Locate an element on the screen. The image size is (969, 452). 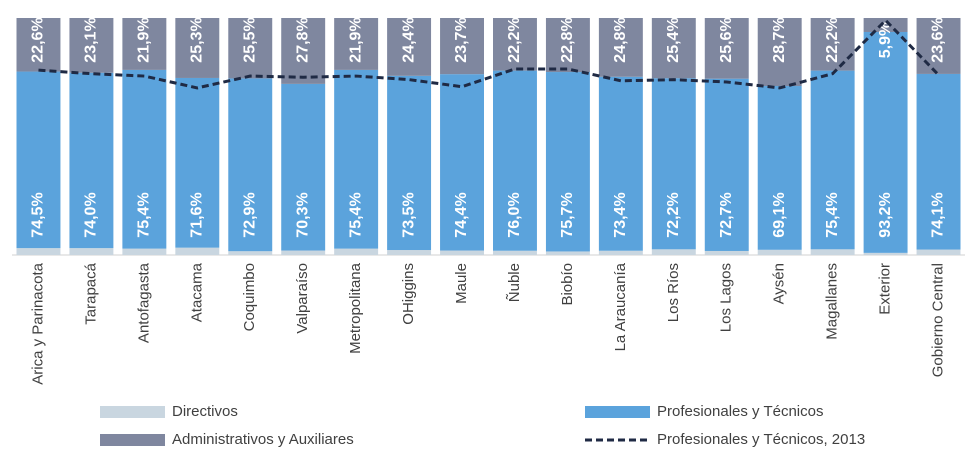
value-label: 72,2% is located at coordinates (673, 214).